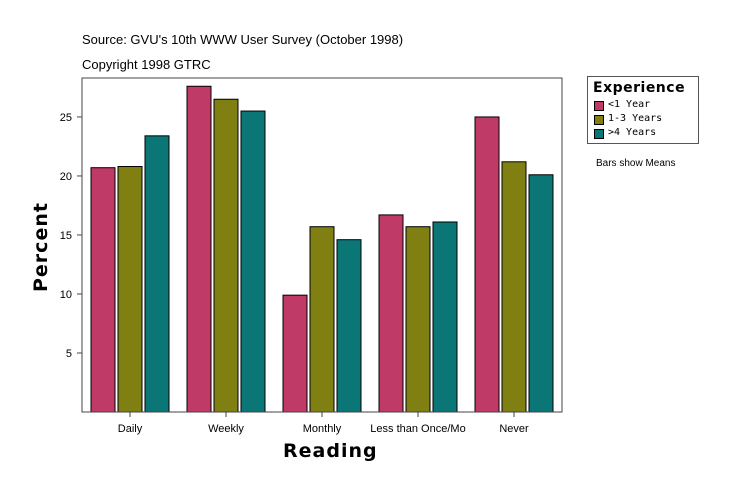  I want to click on y-tick-label: 15, so click(66, 236).